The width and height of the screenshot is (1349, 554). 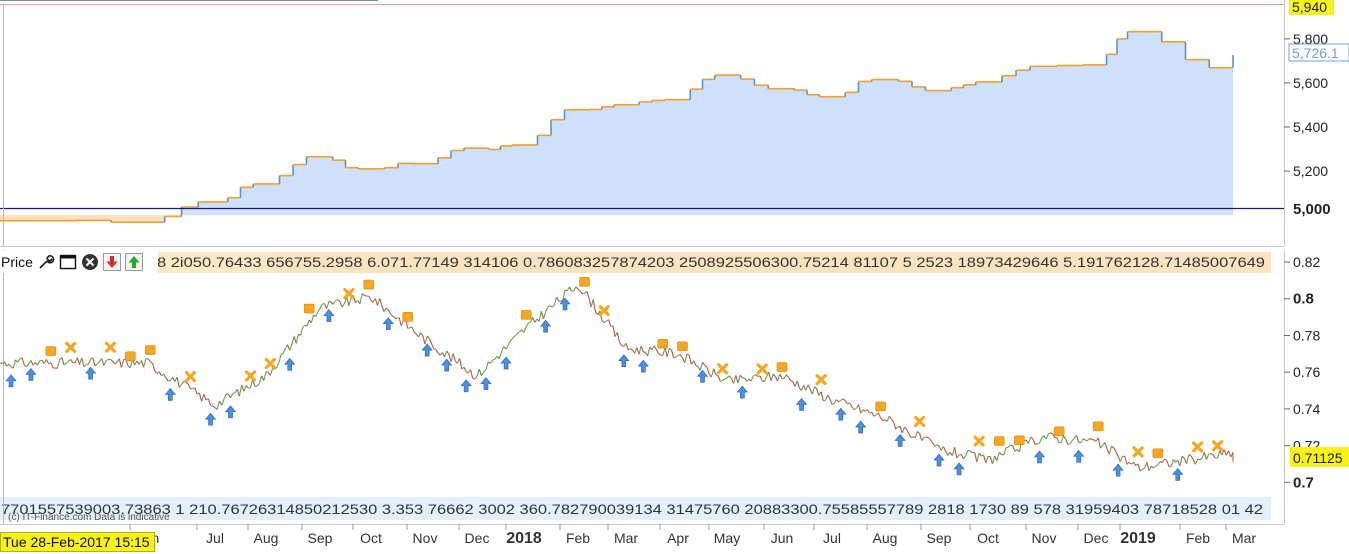 I want to click on close-icon, so click(x=90, y=262).